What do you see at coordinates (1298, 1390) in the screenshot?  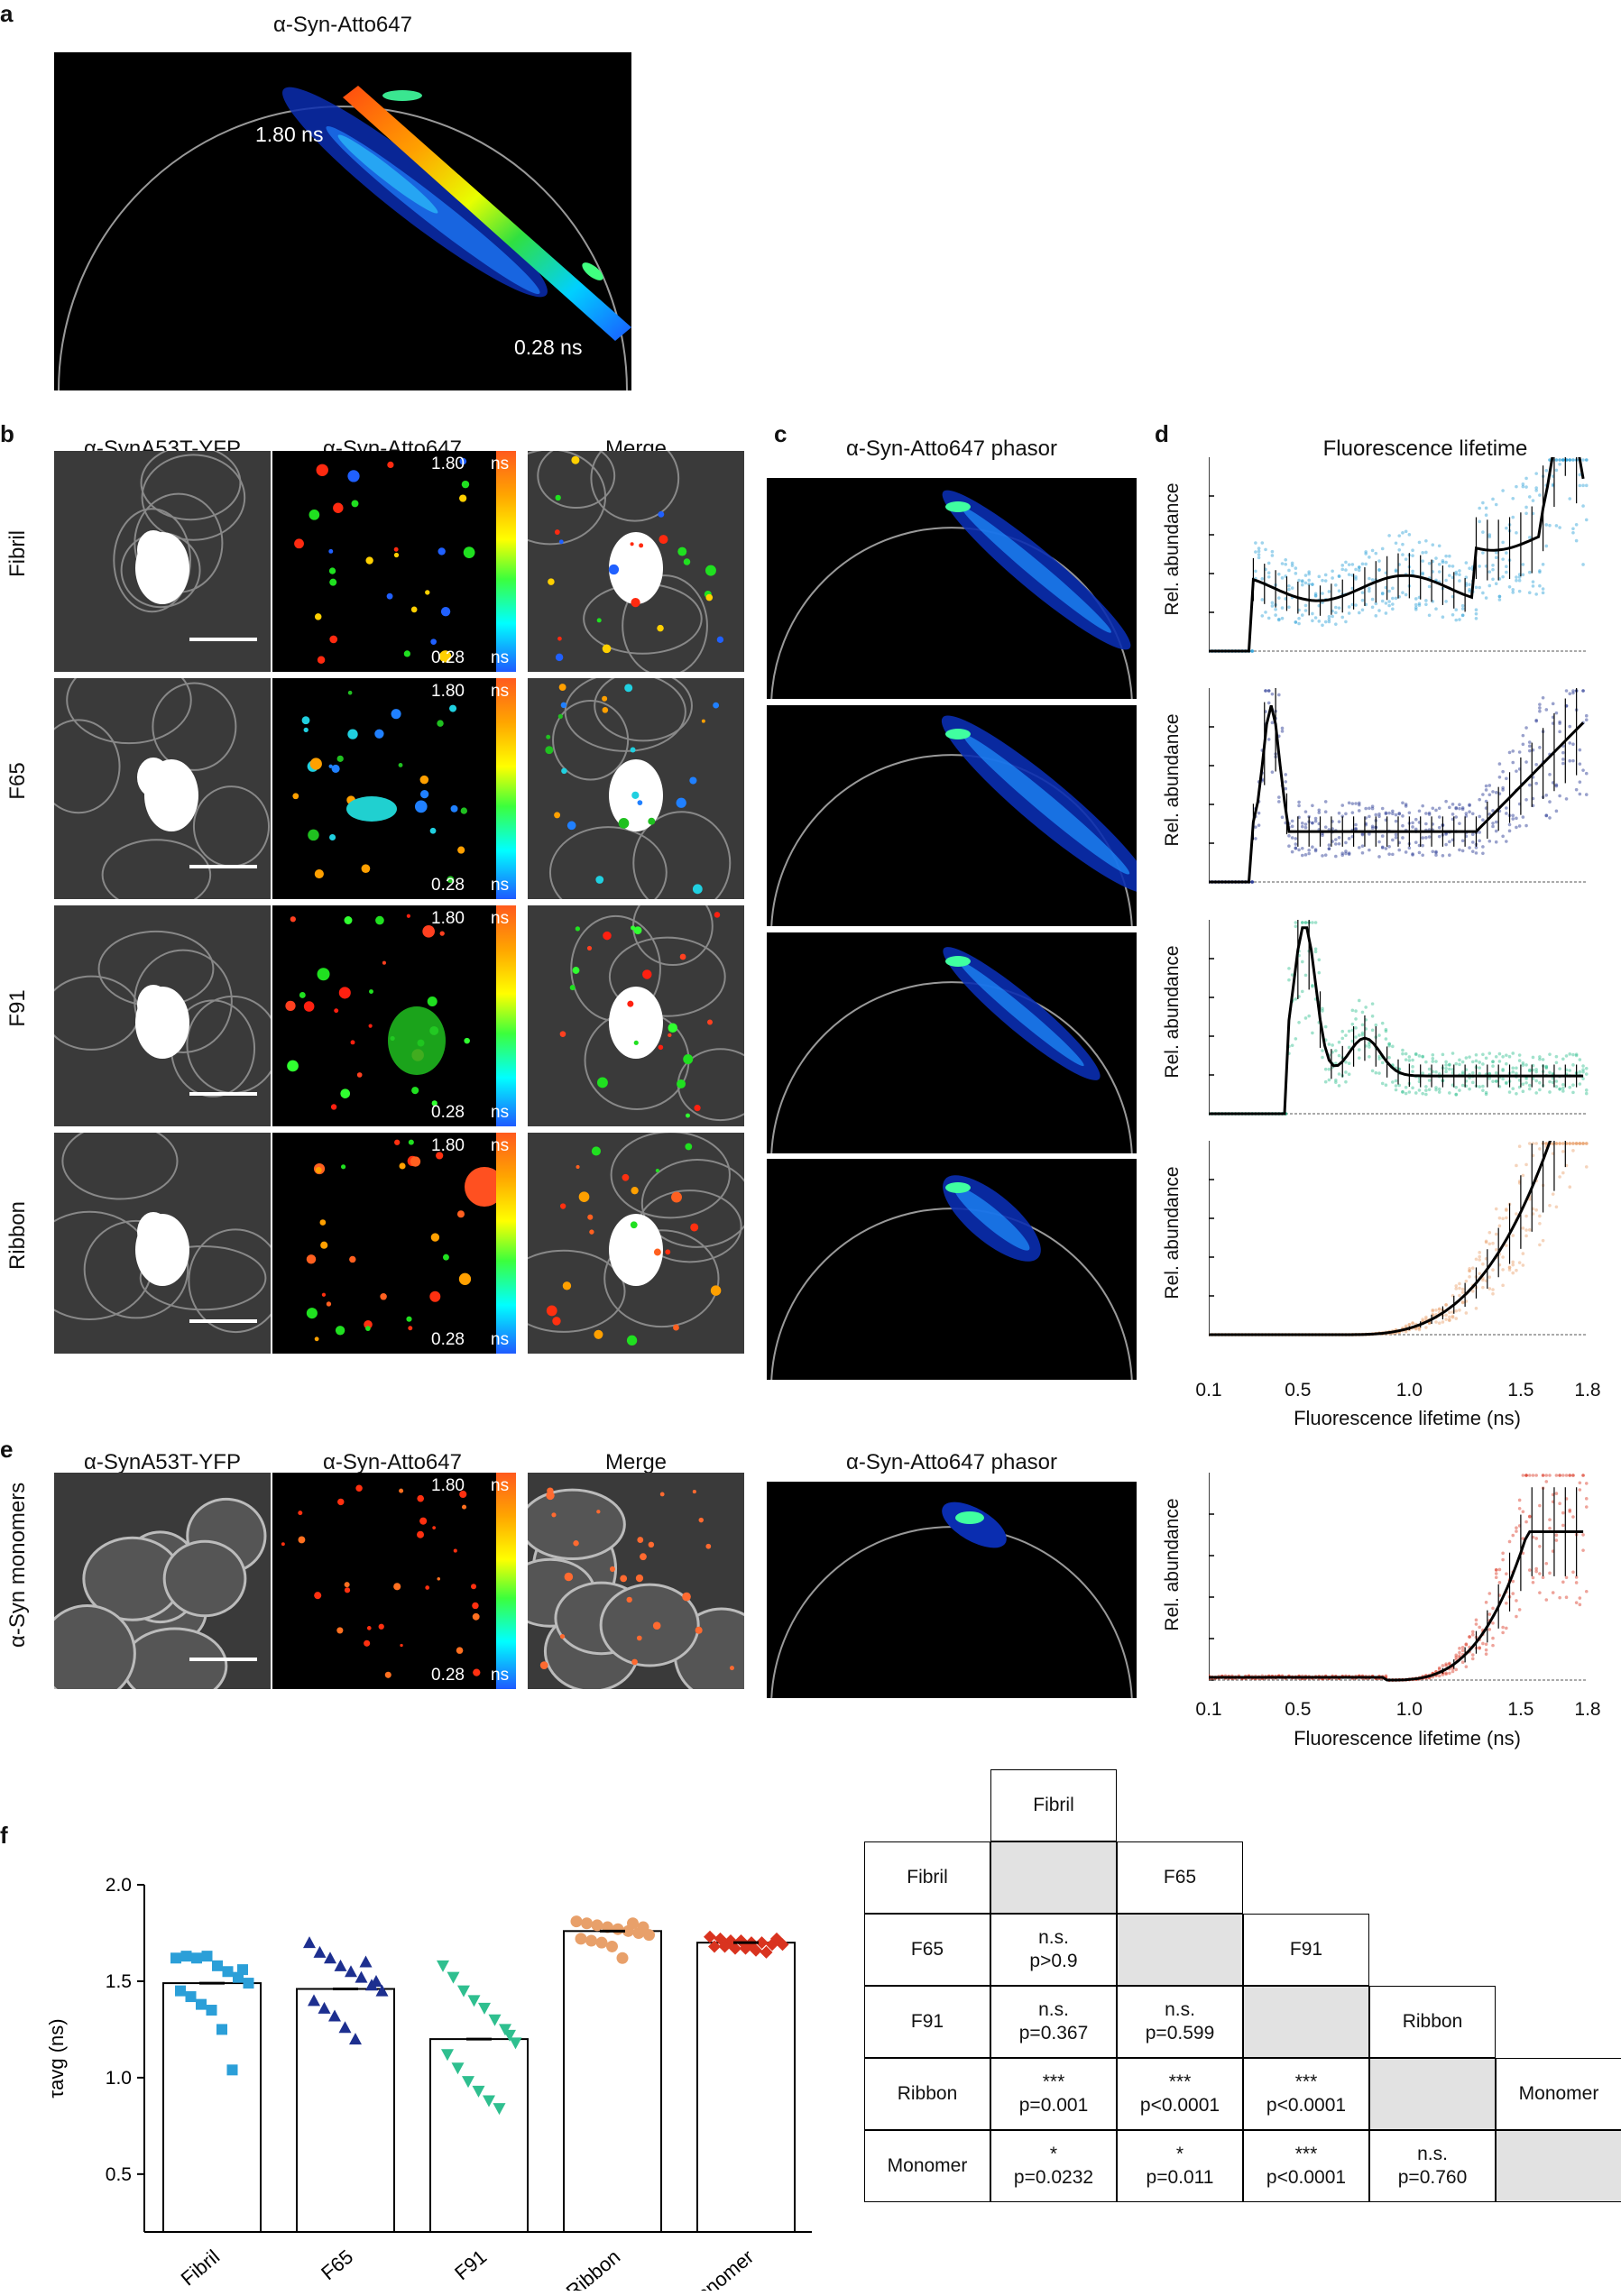 I see `d-xtick-1: 0.5` at bounding box center [1298, 1390].